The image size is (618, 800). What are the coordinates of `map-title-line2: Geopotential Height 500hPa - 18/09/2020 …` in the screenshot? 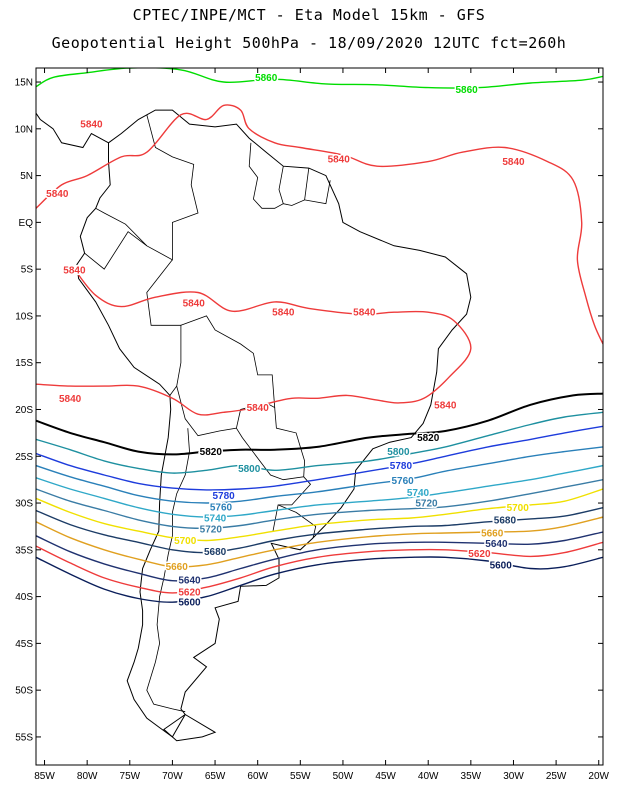 It's located at (309, 43).